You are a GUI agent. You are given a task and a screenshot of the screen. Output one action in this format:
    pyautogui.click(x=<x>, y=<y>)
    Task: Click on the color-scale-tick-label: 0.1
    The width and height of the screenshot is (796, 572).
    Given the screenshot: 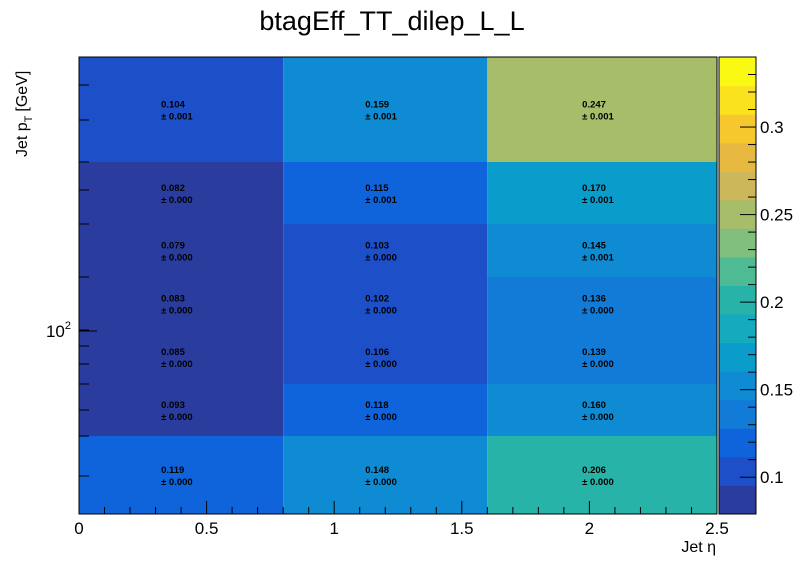 What is the action you would take?
    pyautogui.click(x=772, y=477)
    